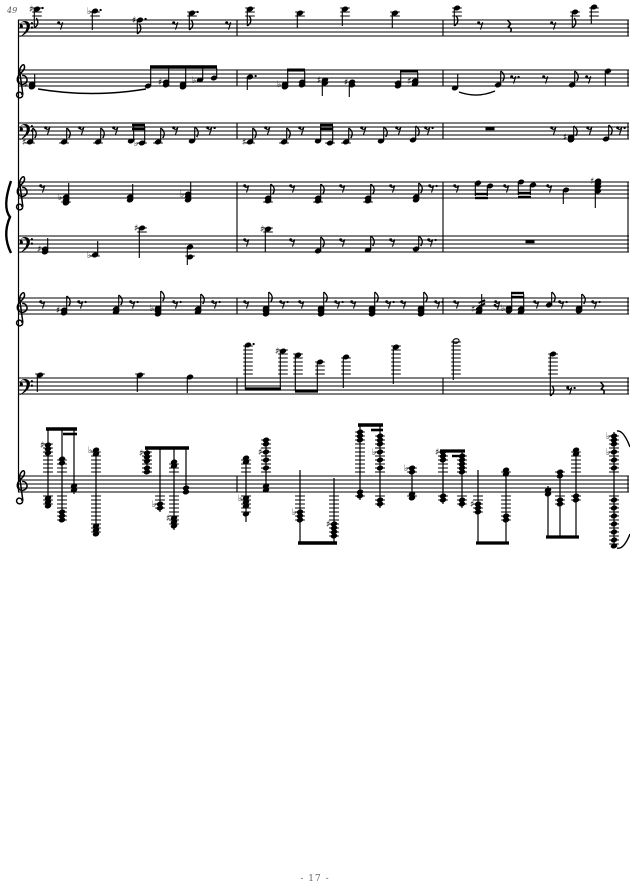 This screenshot has width=630, height=892. I want to click on bass-clef-icon, so click(26, 387).